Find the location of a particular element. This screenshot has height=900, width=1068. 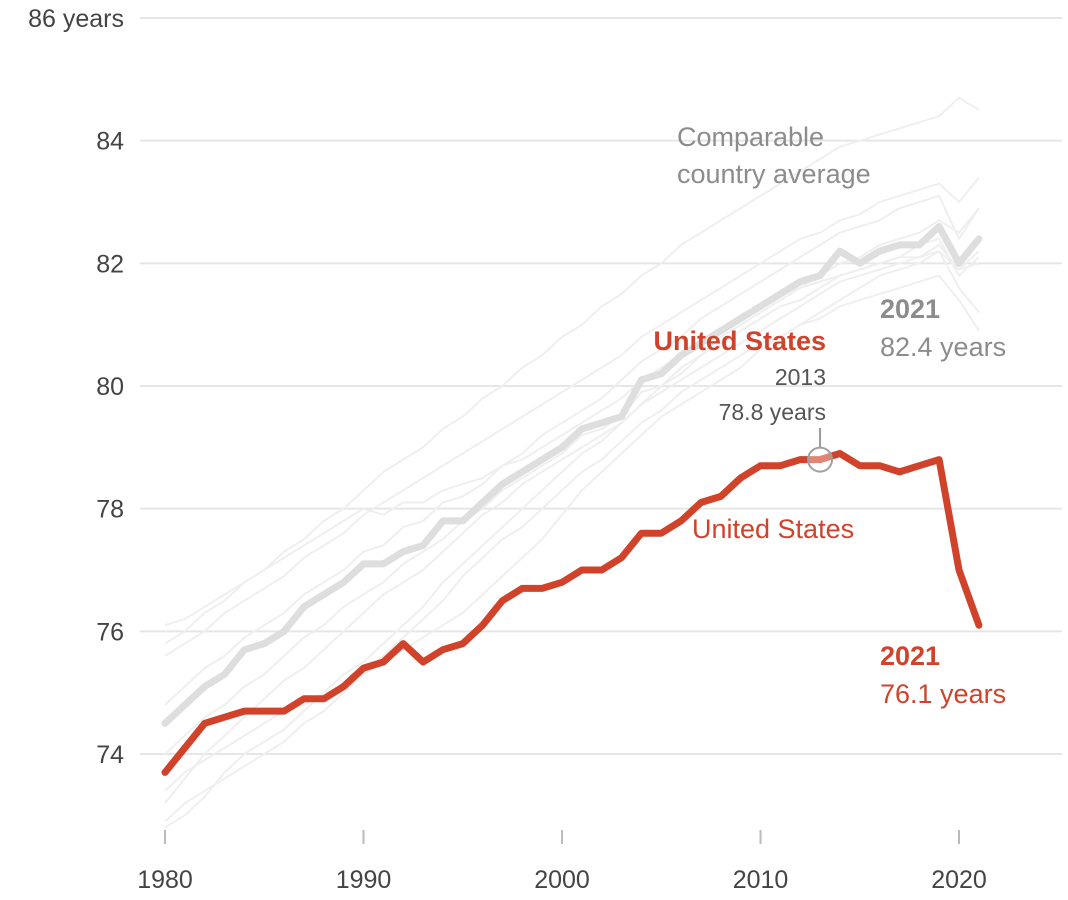

average-end-value-label: 82.4 years is located at coordinates (943, 347).